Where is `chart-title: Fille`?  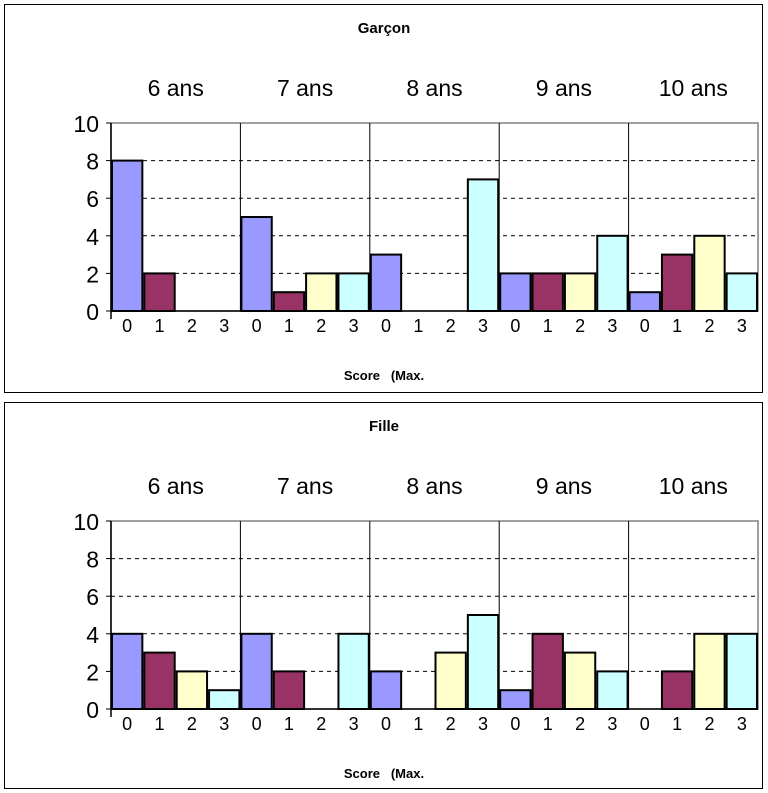
chart-title: Fille is located at coordinates (384, 426).